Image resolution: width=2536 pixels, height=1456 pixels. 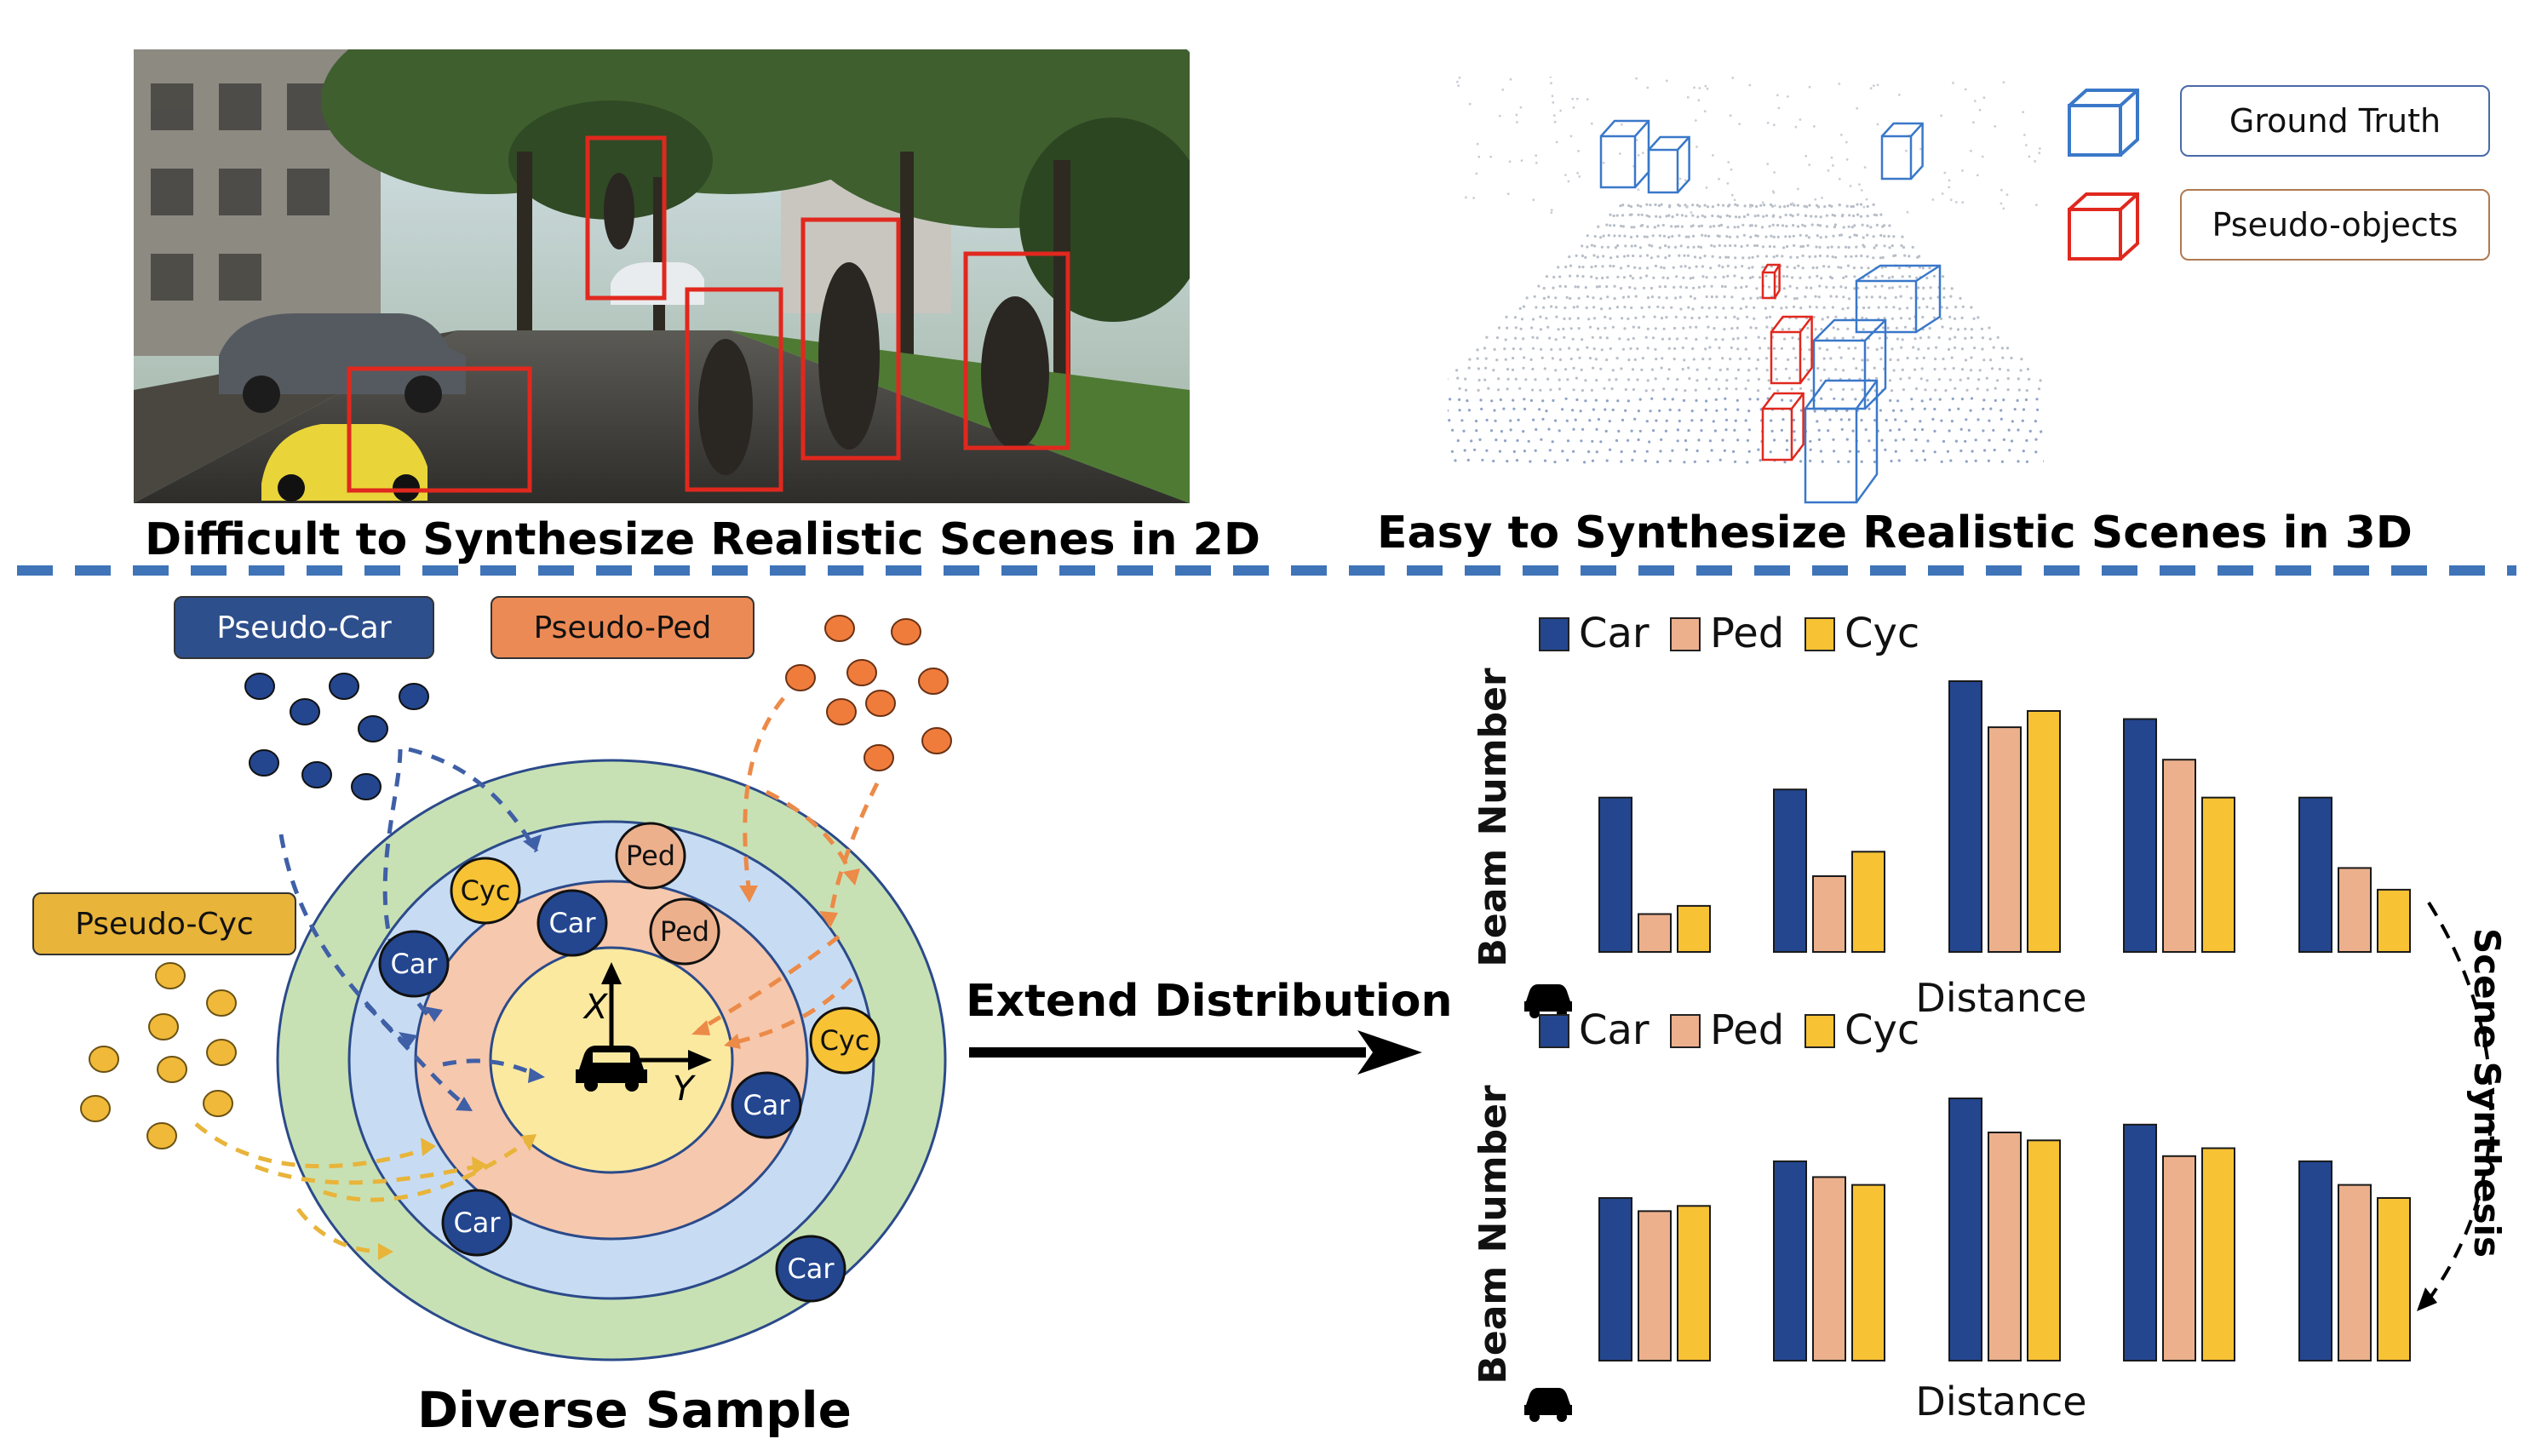 I want to click on legend-ground-truth: Ground Truth, so click(x=2335, y=121).